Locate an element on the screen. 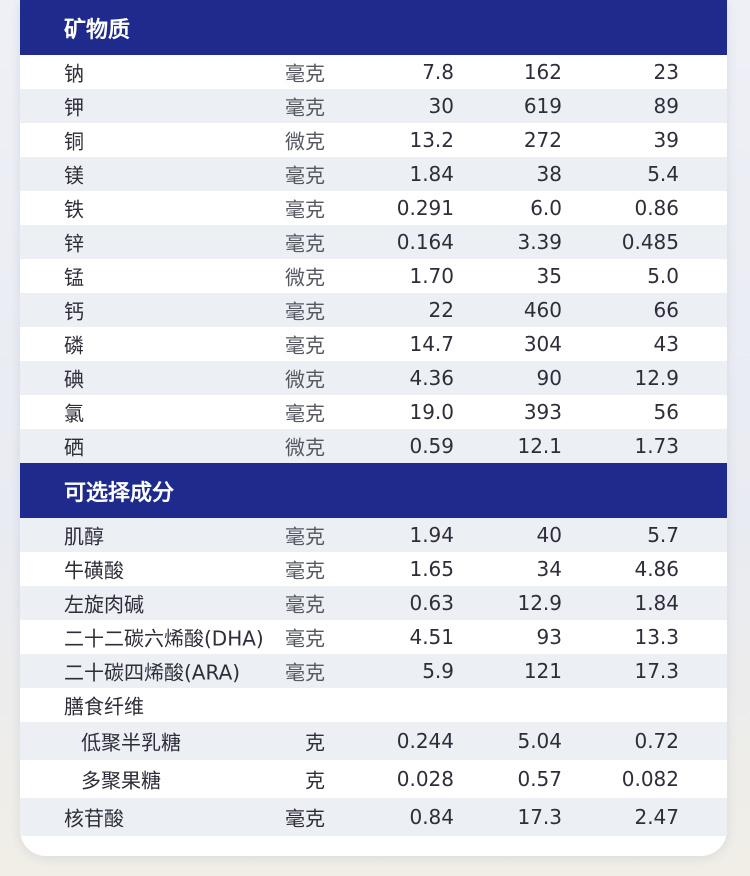  table-row: 二十二碳六烯酸(DHA) 毫克 4.51 93 13.3 is located at coordinates (373, 637).